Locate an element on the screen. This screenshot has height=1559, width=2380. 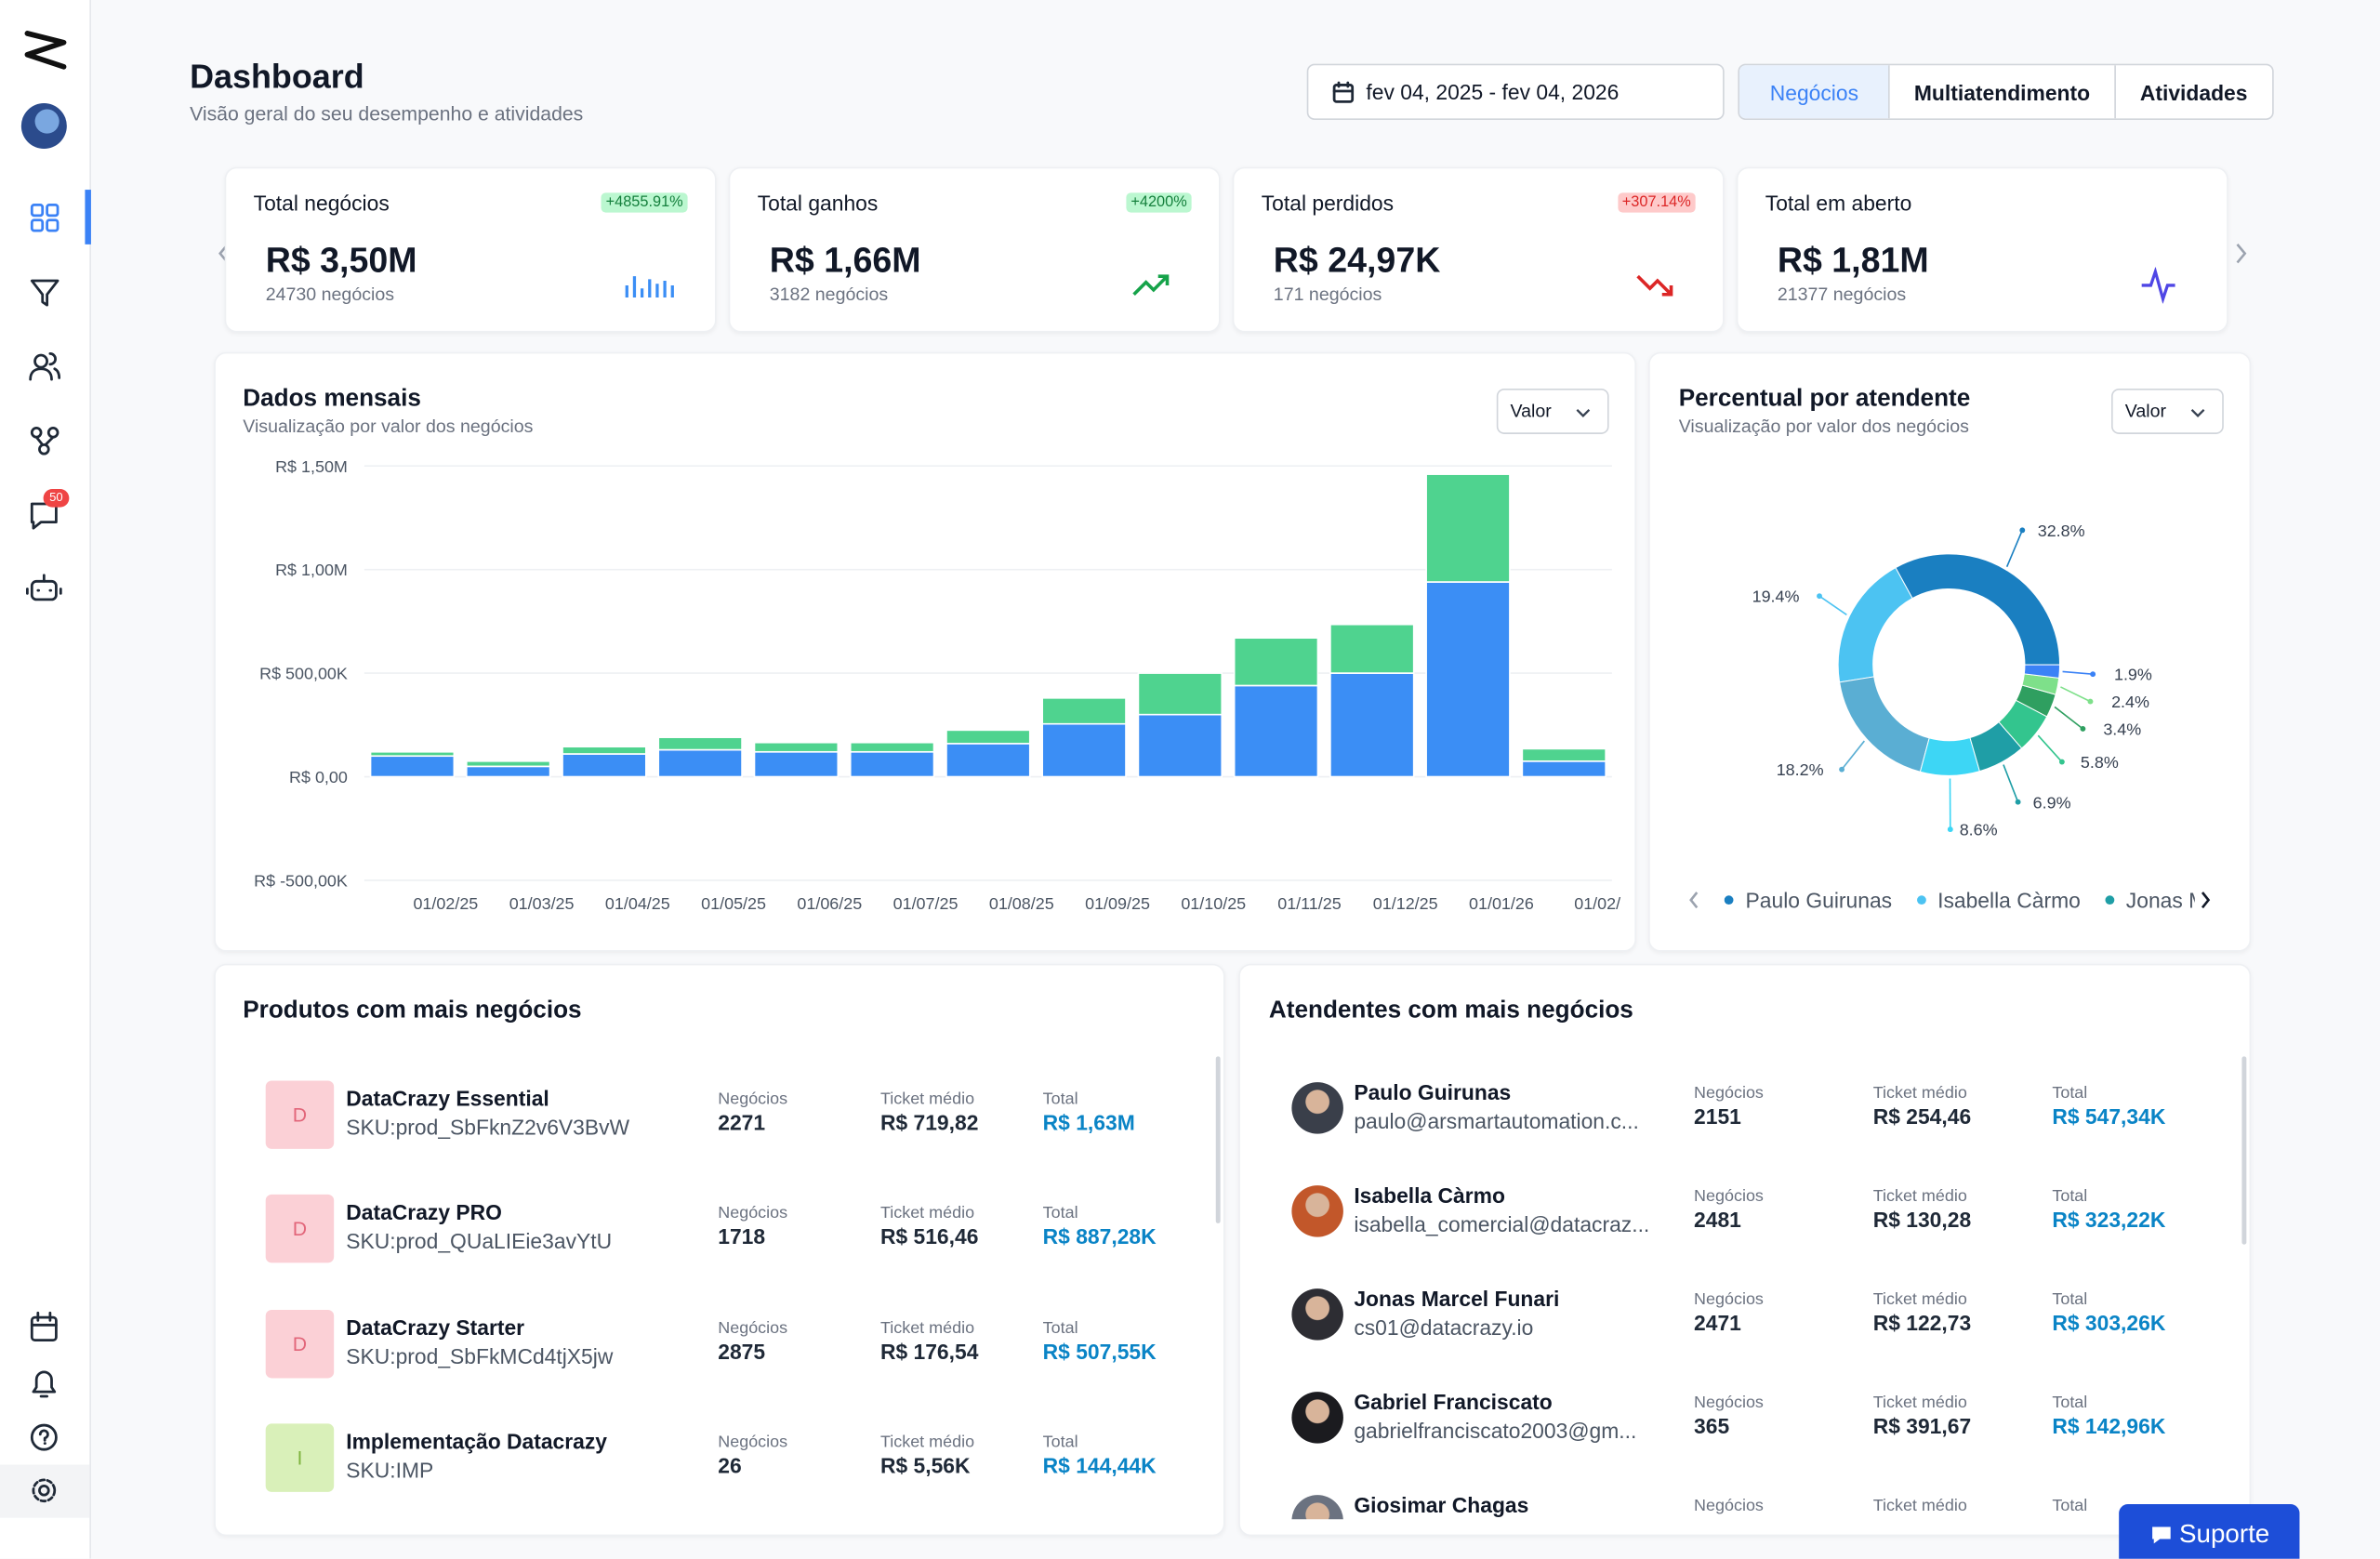
y-tick-label: R$ 1,00M is located at coordinates (311, 570).